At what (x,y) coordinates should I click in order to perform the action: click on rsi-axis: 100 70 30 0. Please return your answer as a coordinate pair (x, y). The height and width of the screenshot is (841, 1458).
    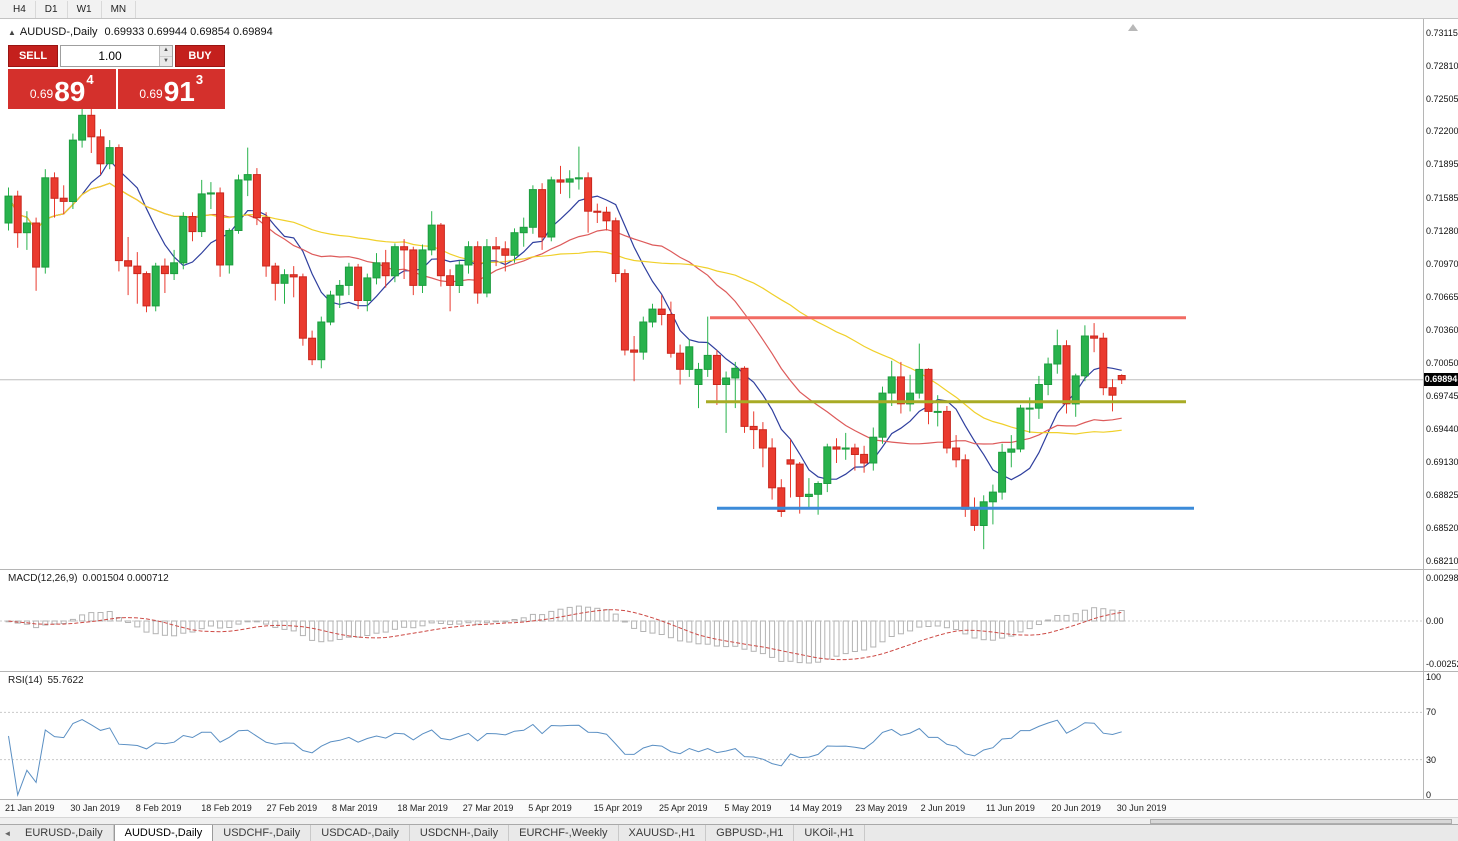
    Looking at the image, I should click on (1441, 736).